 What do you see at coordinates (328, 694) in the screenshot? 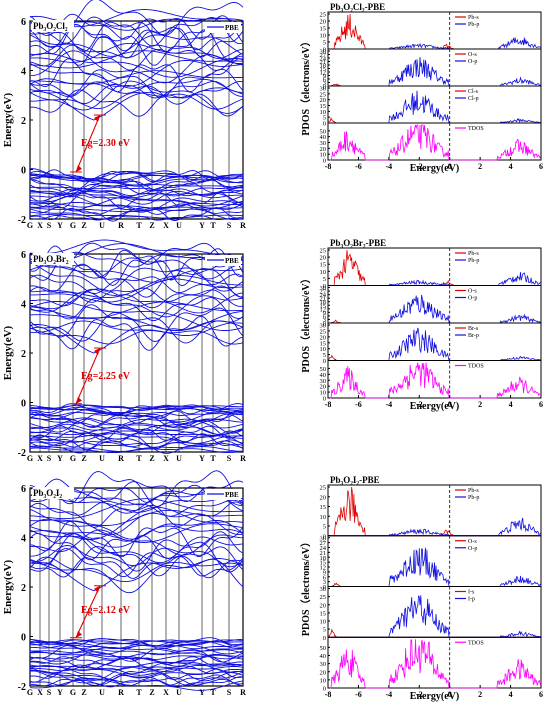
I see `x-tick-label: -8` at bounding box center [328, 694].